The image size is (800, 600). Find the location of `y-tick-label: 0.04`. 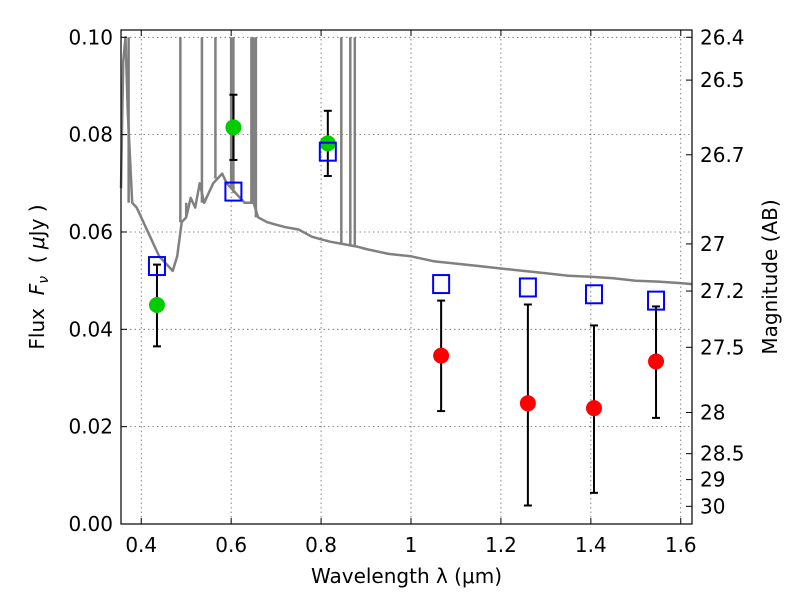

y-tick-label: 0.04 is located at coordinates (90, 329).